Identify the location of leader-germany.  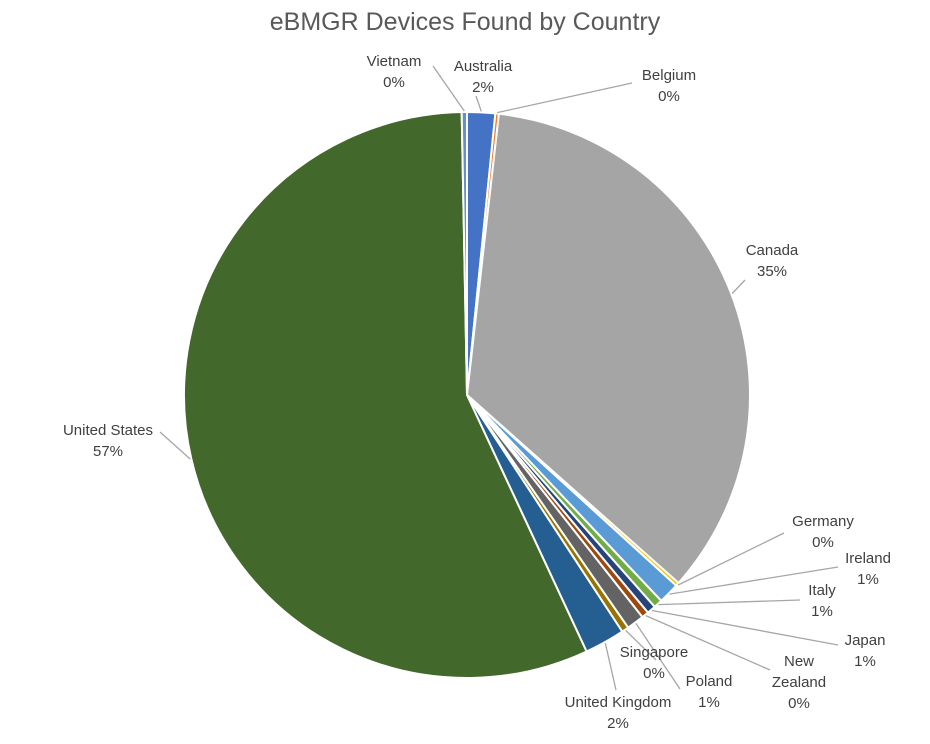
(731, 559).